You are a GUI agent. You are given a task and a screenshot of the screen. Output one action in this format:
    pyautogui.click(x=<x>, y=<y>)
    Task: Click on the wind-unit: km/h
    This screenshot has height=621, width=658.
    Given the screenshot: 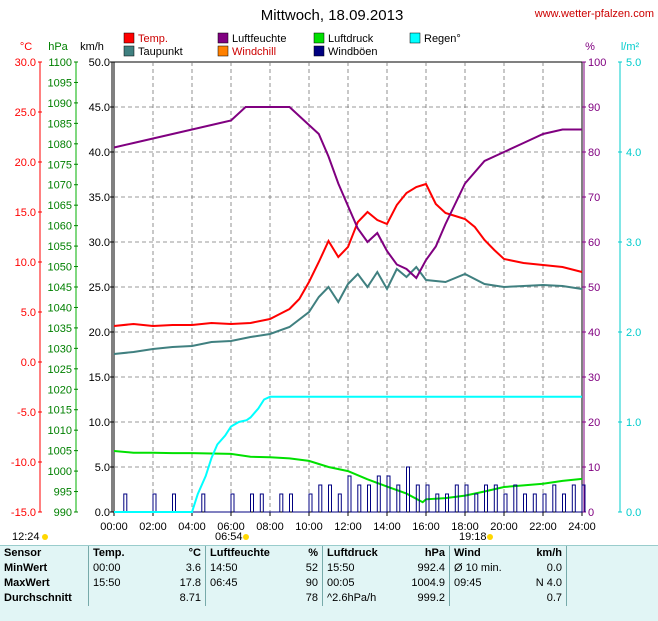 What is the action you would take?
    pyautogui.click(x=92, y=47)
    